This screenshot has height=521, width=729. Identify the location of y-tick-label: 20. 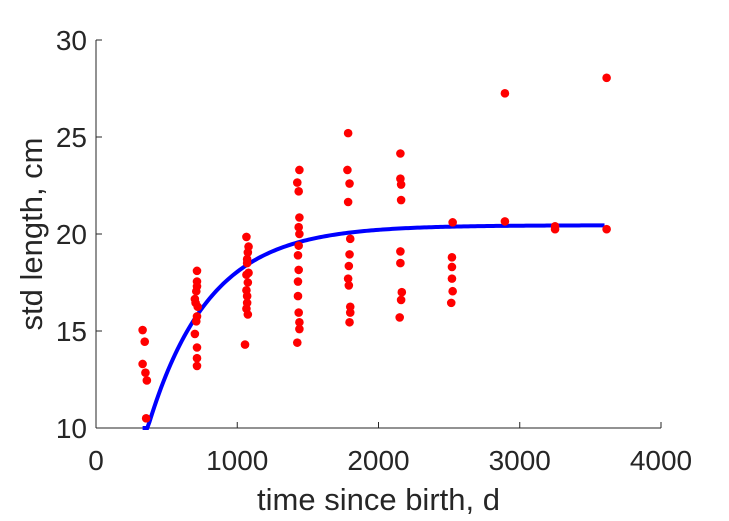
(71, 234).